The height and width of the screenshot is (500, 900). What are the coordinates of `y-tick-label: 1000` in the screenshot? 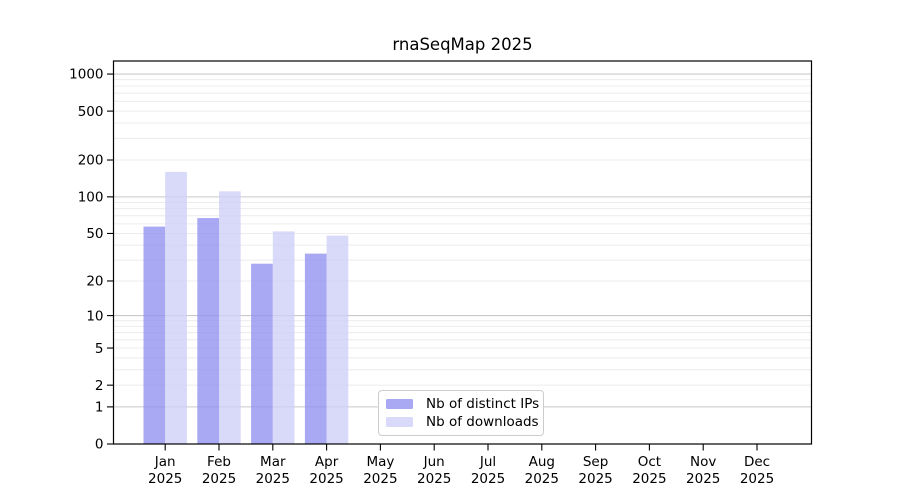 It's located at (86, 75).